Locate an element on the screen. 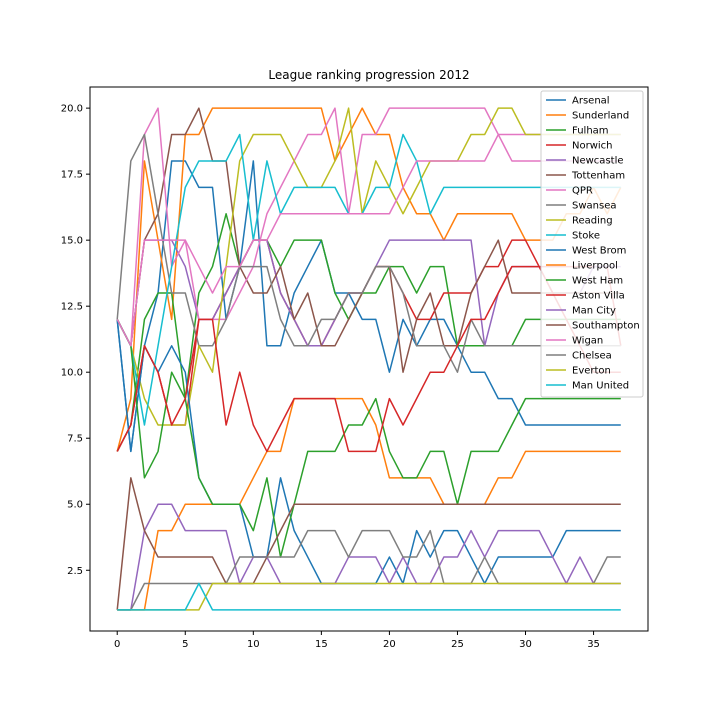  legend-item: West Ham is located at coordinates (584, 281).